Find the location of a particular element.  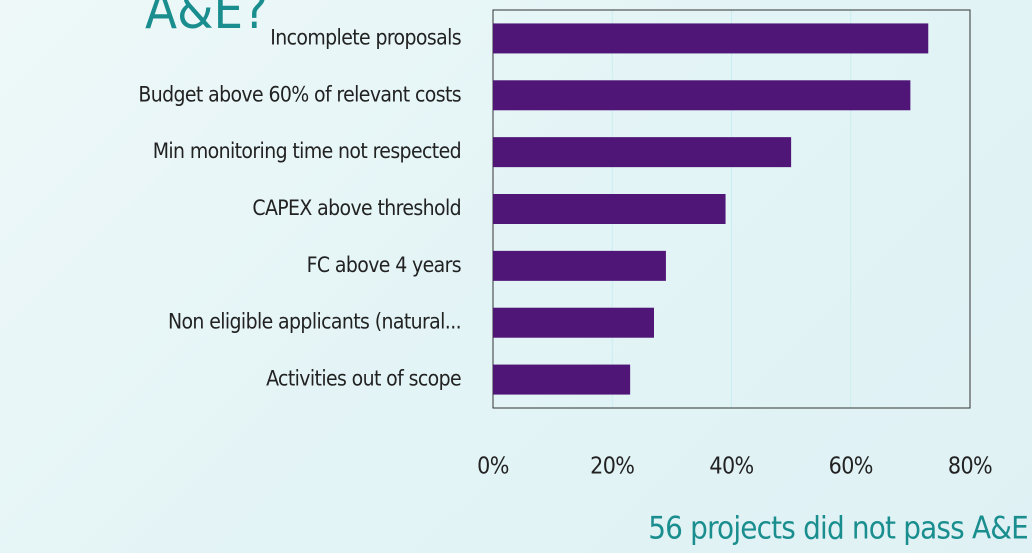

y-tick-label: CAPEX above threshold is located at coordinates (356, 208).